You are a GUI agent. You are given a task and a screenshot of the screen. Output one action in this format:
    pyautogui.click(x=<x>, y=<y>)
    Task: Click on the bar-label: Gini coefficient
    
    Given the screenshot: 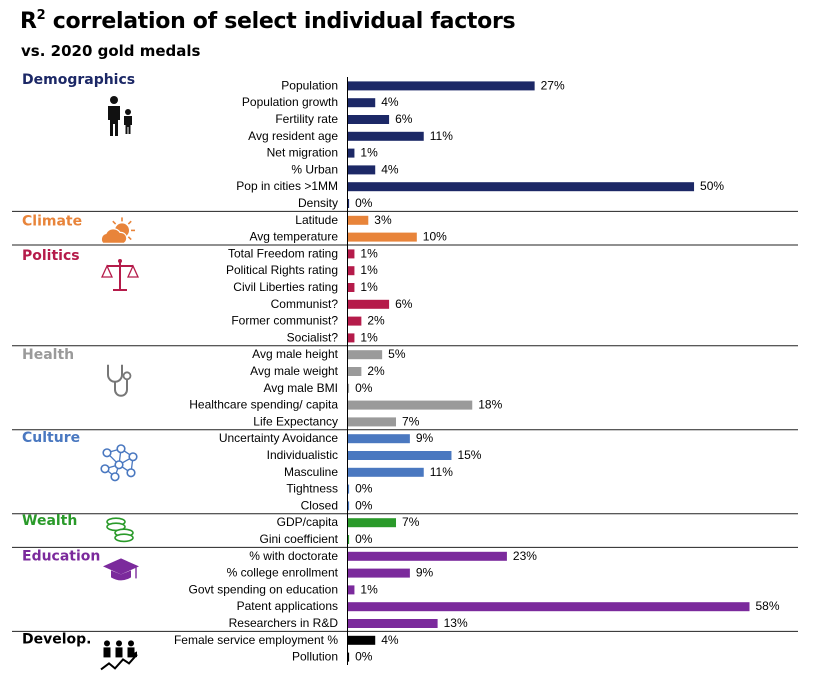 What is the action you would take?
    pyautogui.click(x=299, y=539)
    